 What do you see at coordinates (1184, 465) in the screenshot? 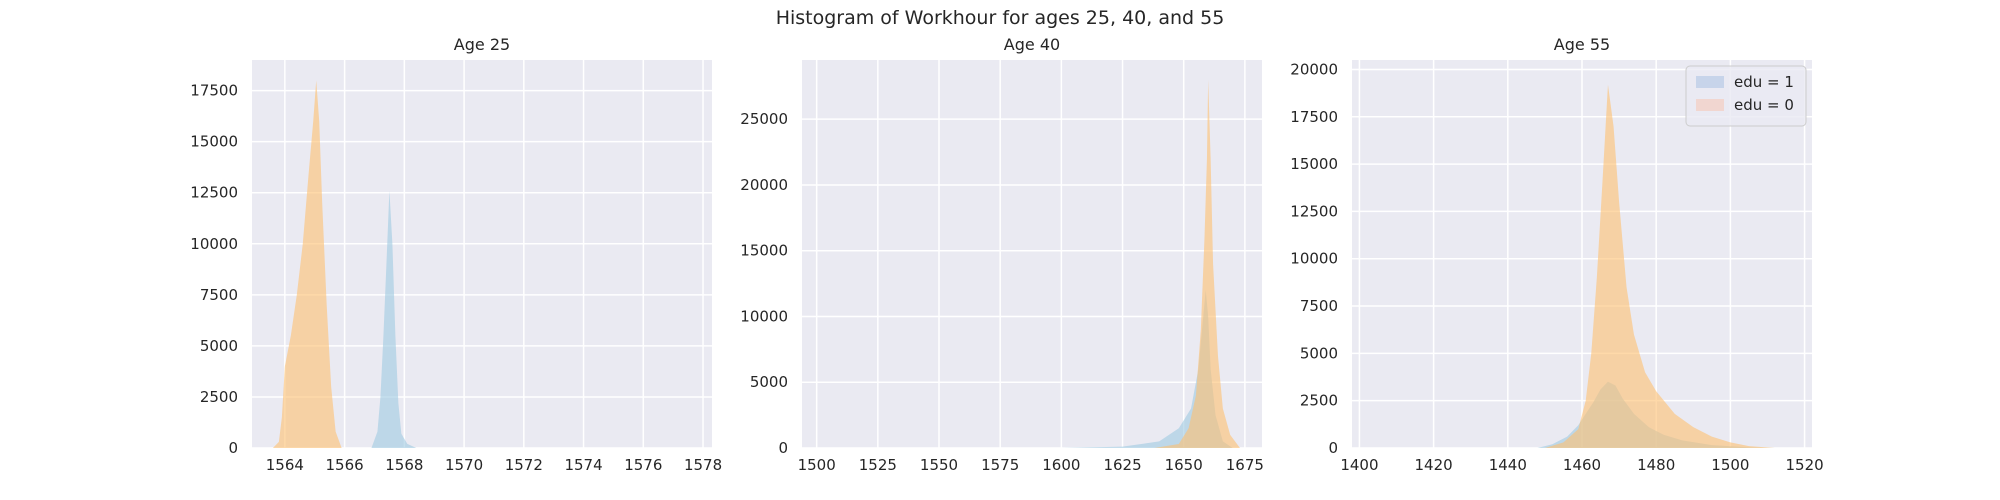
I see `x-tick-label: 1650` at bounding box center [1184, 465].